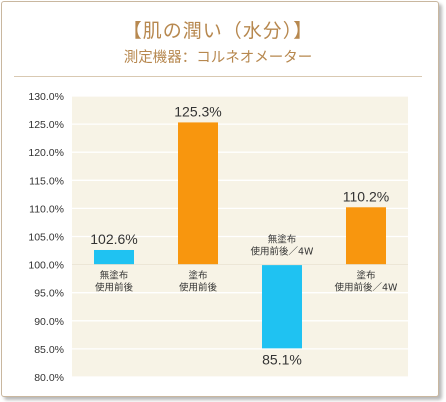  What do you see at coordinates (46, 209) in the screenshot?
I see `y-tick-label: 110.0%` at bounding box center [46, 209].